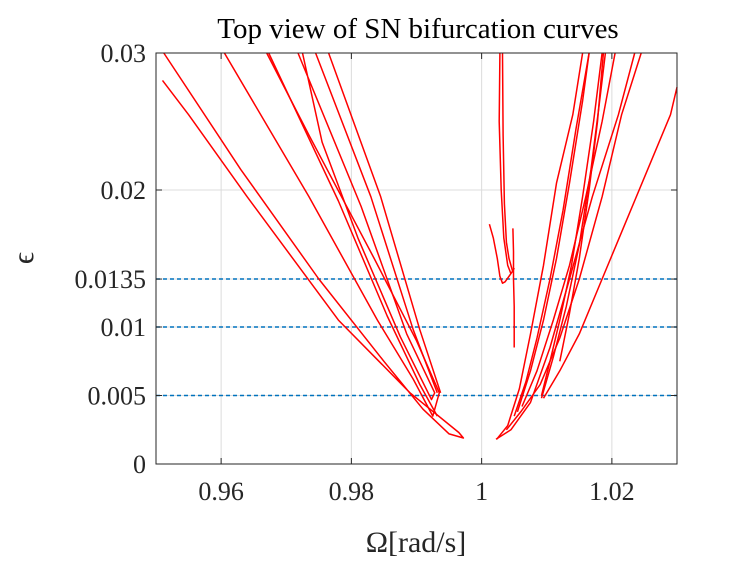  Describe the element at coordinates (612, 491) in the screenshot. I see `x-tick-label: 1.02` at that location.